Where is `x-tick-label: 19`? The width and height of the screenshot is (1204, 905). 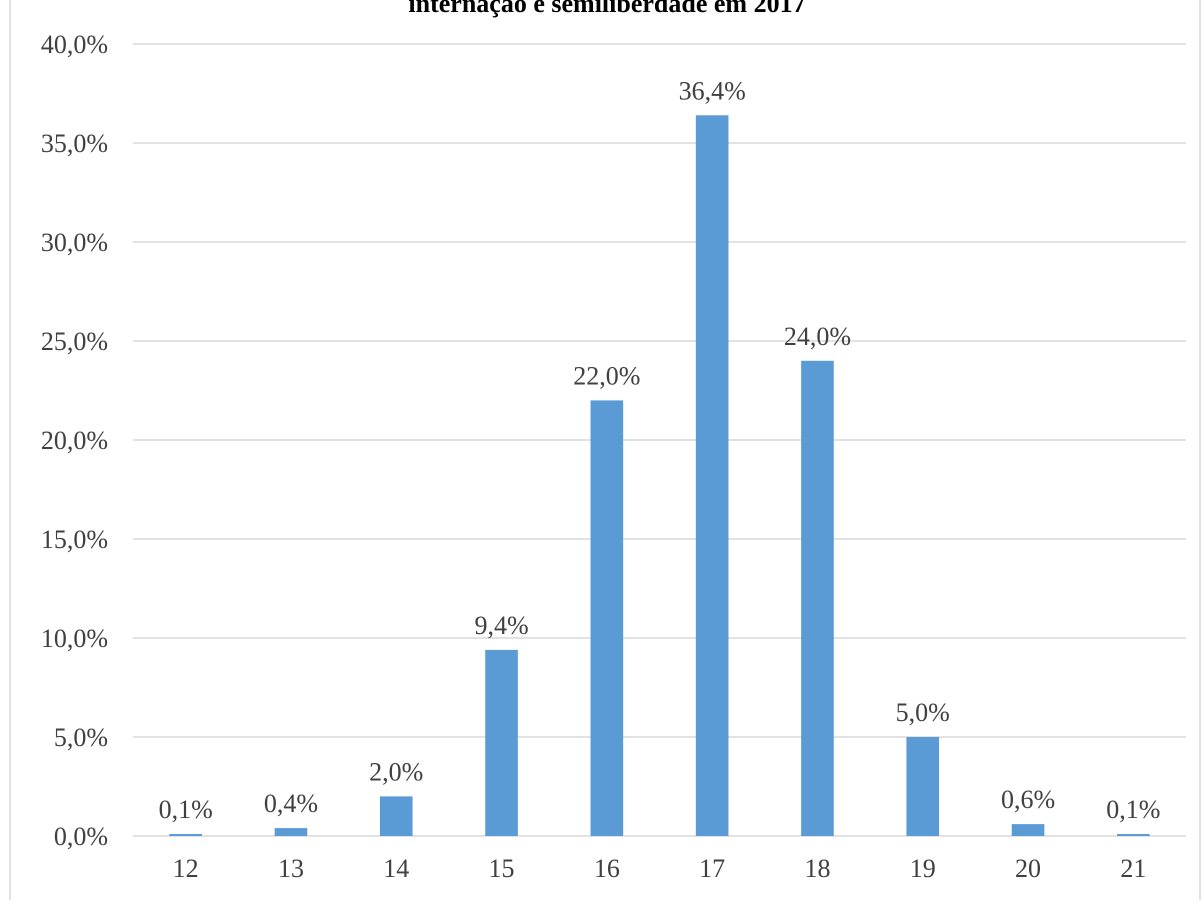 x-tick-label: 19 is located at coordinates (923, 868).